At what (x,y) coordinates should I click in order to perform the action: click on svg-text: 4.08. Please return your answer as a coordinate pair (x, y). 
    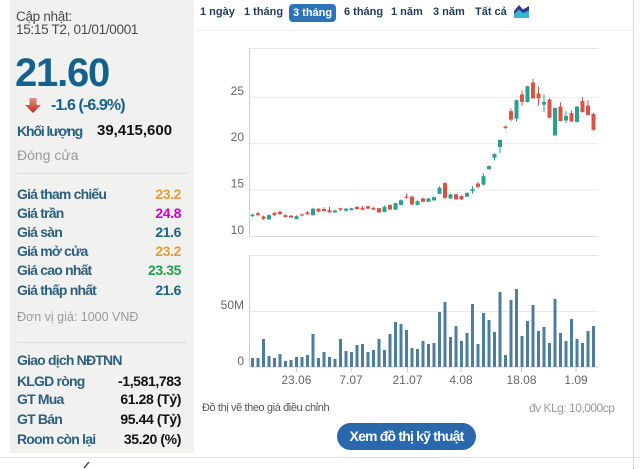
    Looking at the image, I should click on (461, 380).